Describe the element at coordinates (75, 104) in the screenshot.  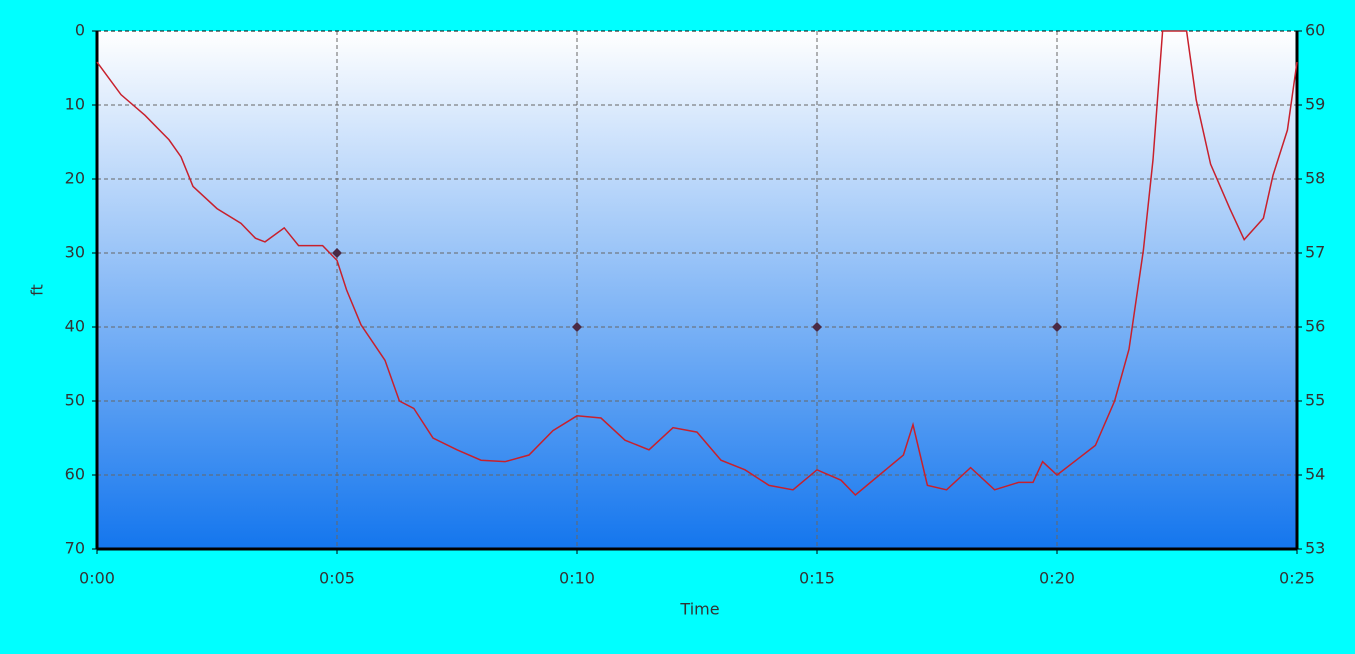
I see `y-tick-label: 10` at that location.